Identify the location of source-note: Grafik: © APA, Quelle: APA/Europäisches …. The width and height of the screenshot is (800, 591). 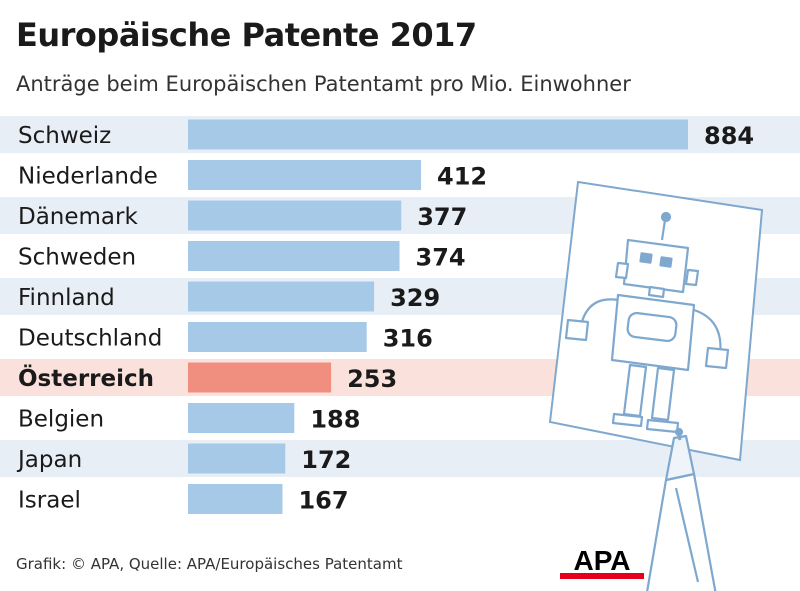
(209, 564).